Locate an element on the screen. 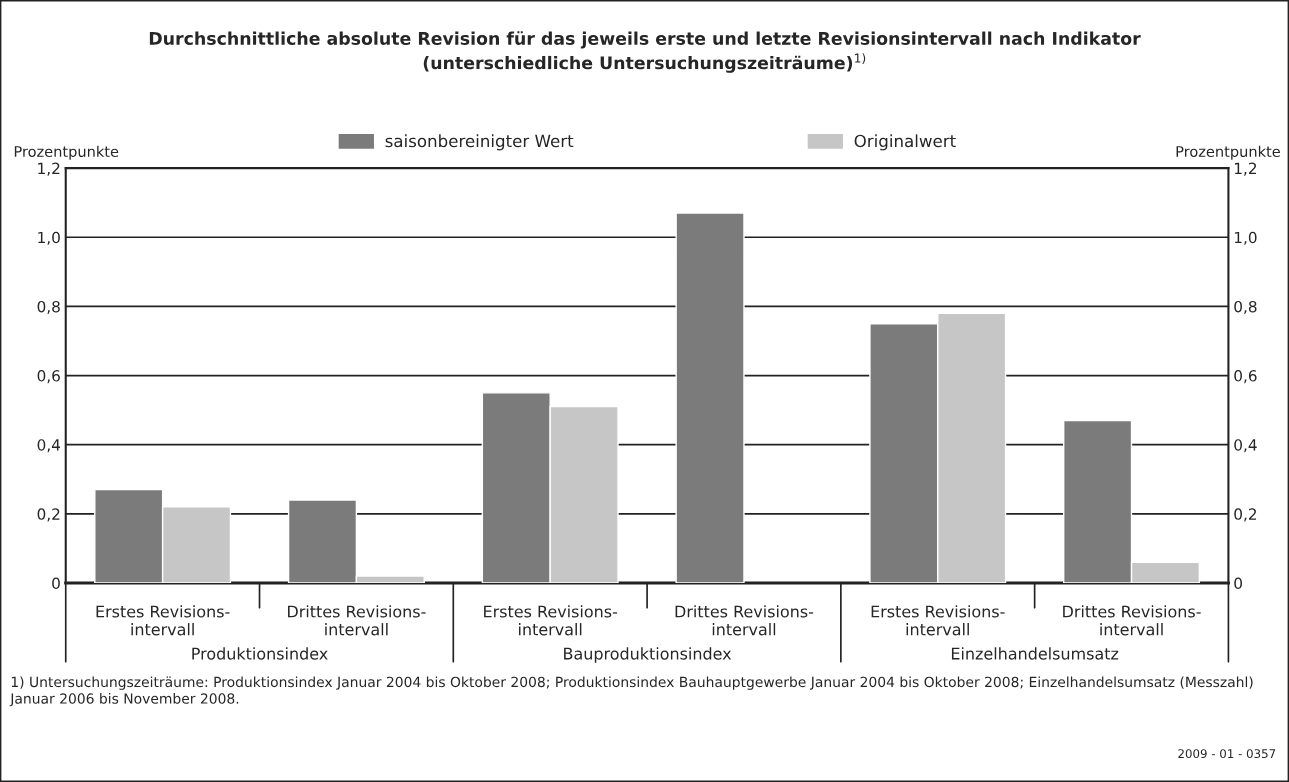 This screenshot has height=782, width=1289. y-tick-label: 1,2 is located at coordinates (49, 169).